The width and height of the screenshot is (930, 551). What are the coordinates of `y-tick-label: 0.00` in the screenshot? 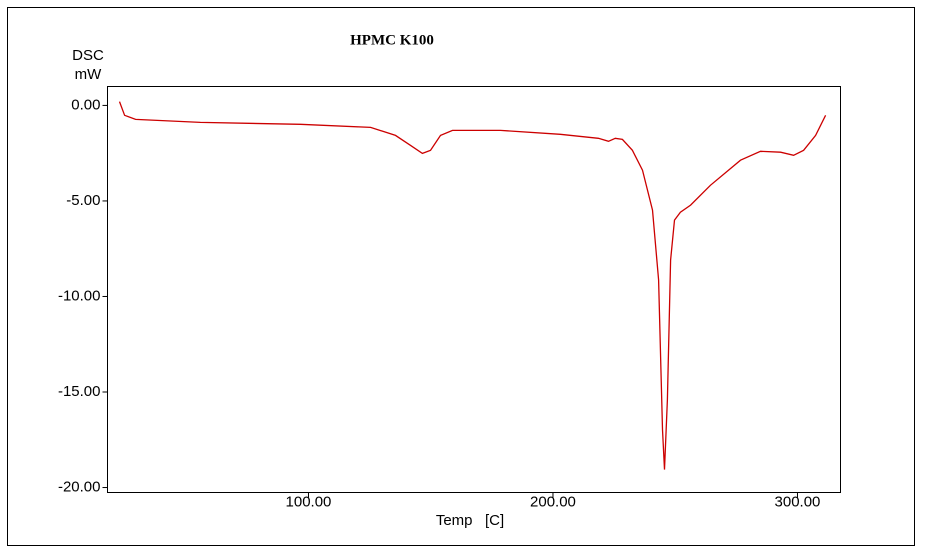 It's located at (85, 104).